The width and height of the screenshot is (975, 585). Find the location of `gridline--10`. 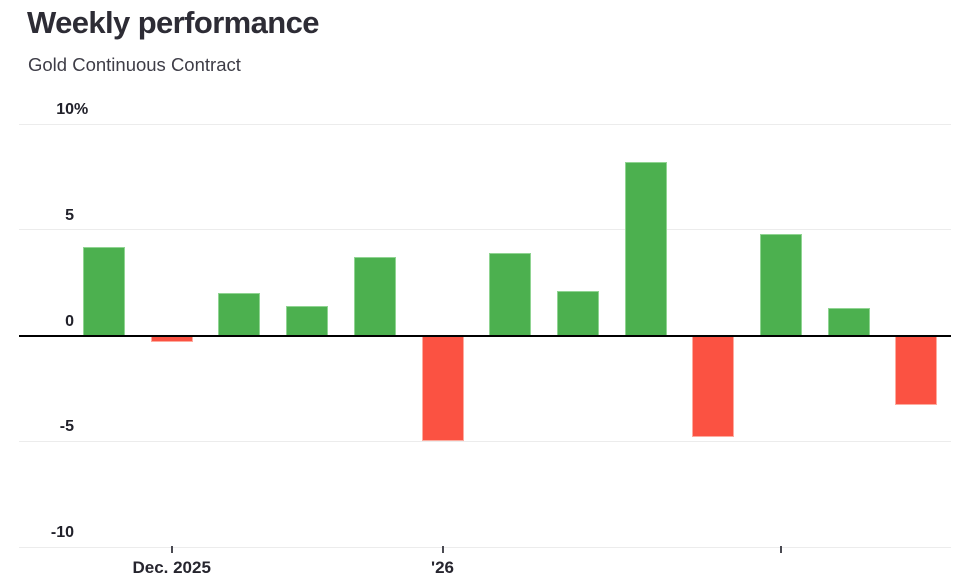

gridline--10 is located at coordinates (485, 547).